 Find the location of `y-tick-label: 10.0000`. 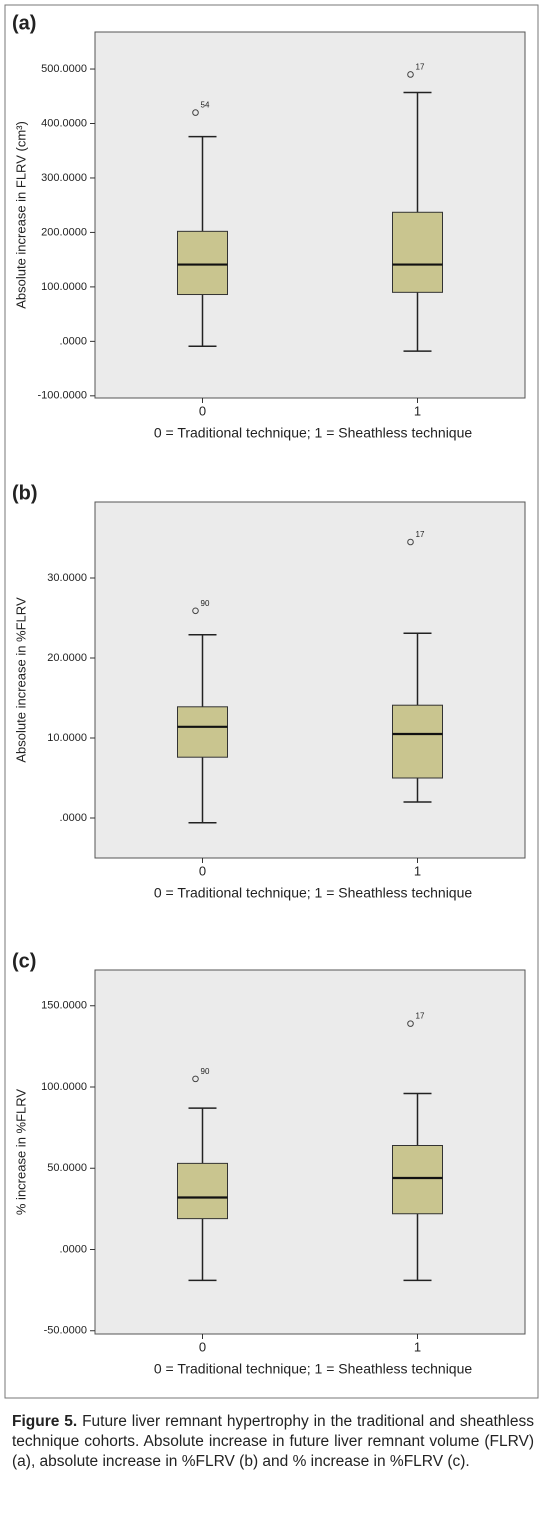

y-tick-label: 10.0000 is located at coordinates (67, 738).